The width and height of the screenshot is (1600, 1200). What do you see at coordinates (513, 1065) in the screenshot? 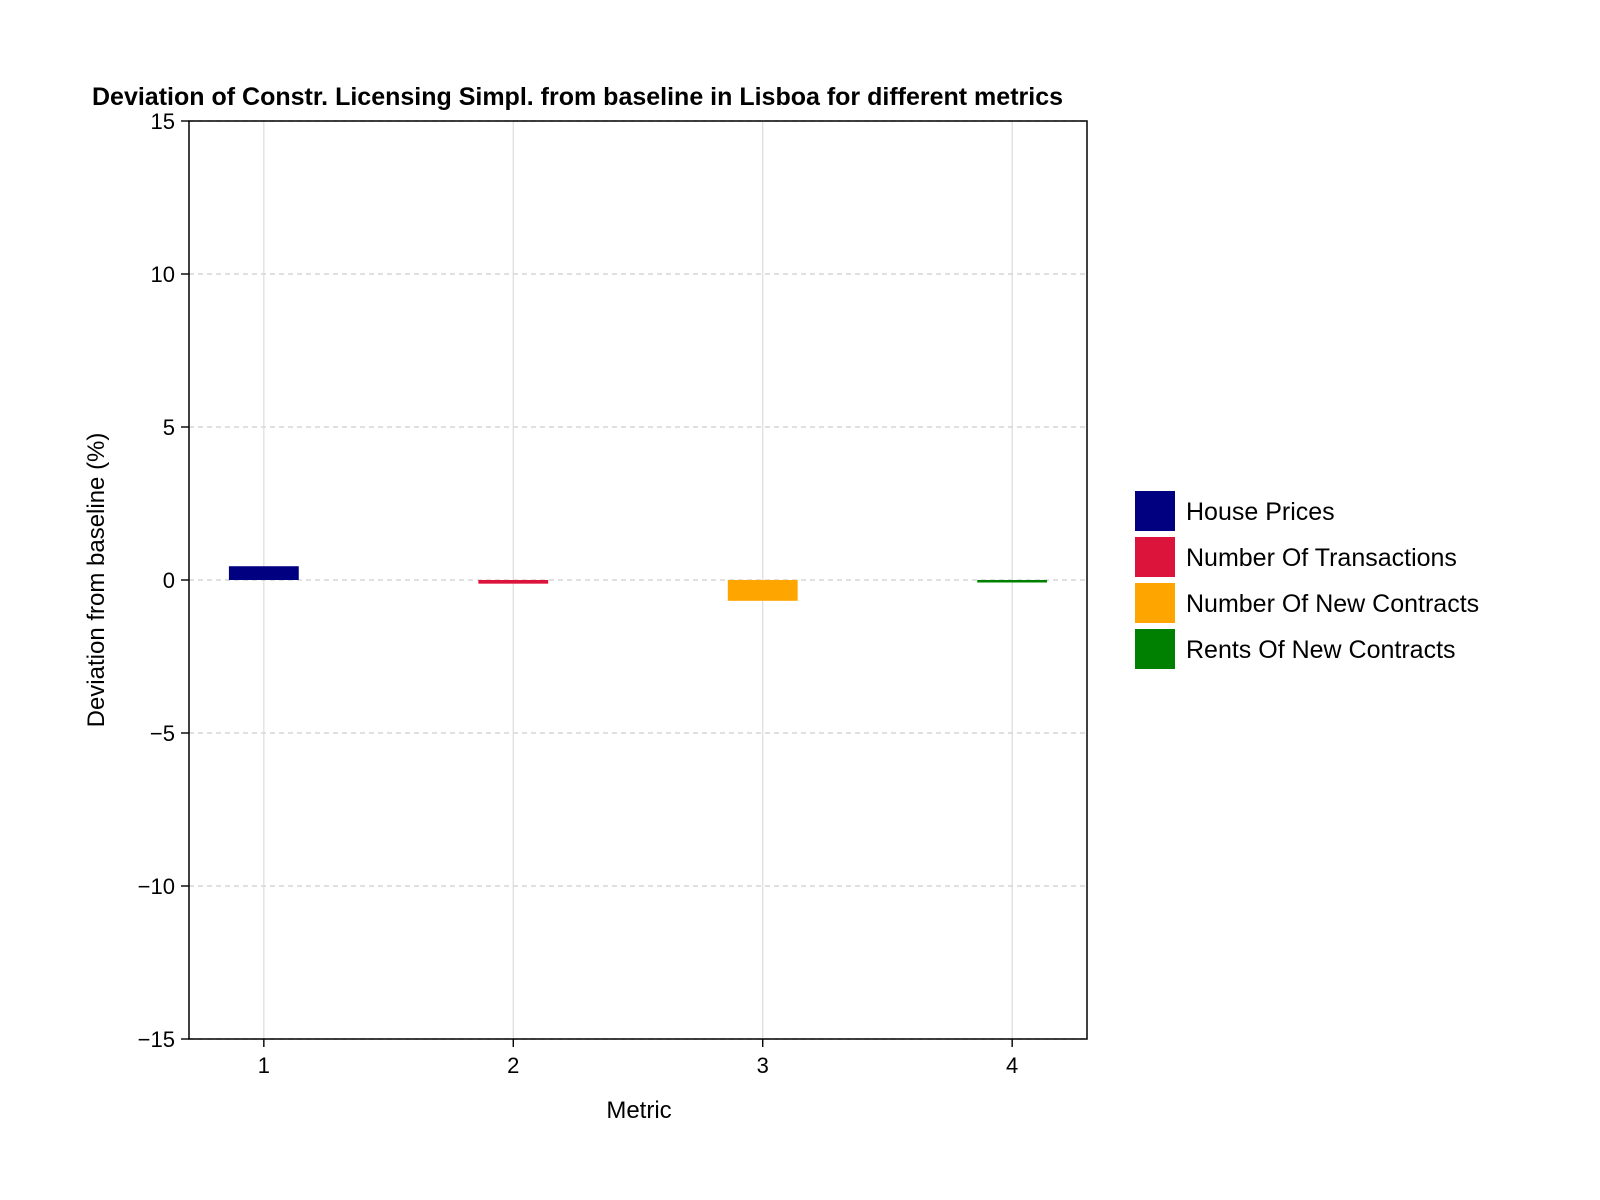
I see `x-tick-label: 2` at bounding box center [513, 1065].